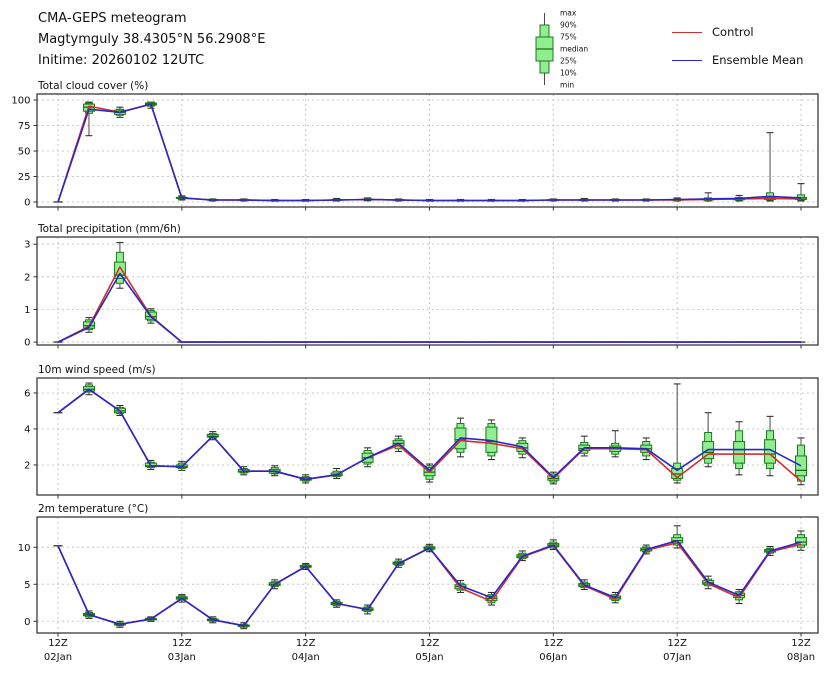 The width and height of the screenshot is (831, 678). Describe the element at coordinates (687, 32) in the screenshot. I see `control-line-swatch` at that location.